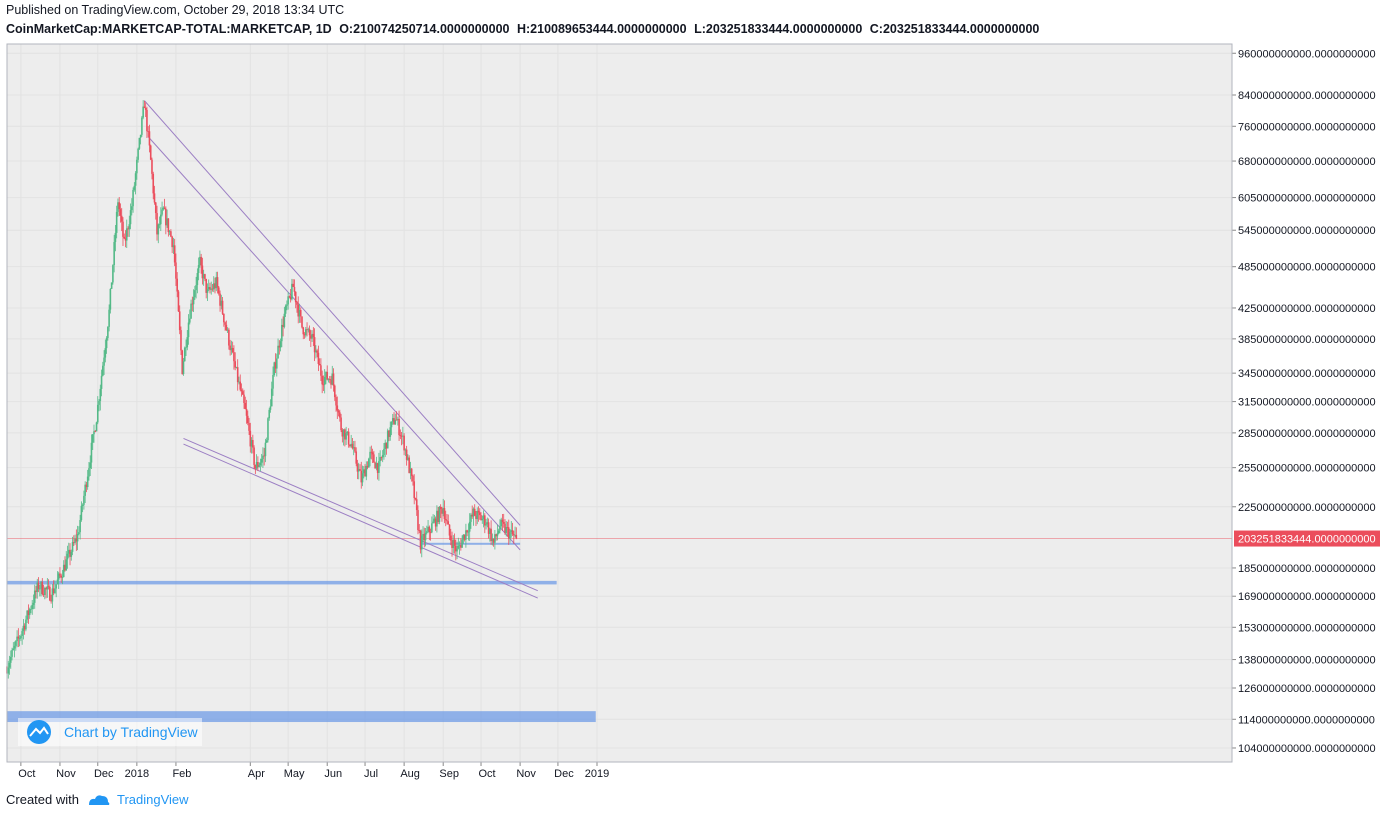 The image size is (1388, 818). Describe the element at coordinates (1307, 434) in the screenshot. I see `y-tick-label: 285000000000.0000000000` at that location.